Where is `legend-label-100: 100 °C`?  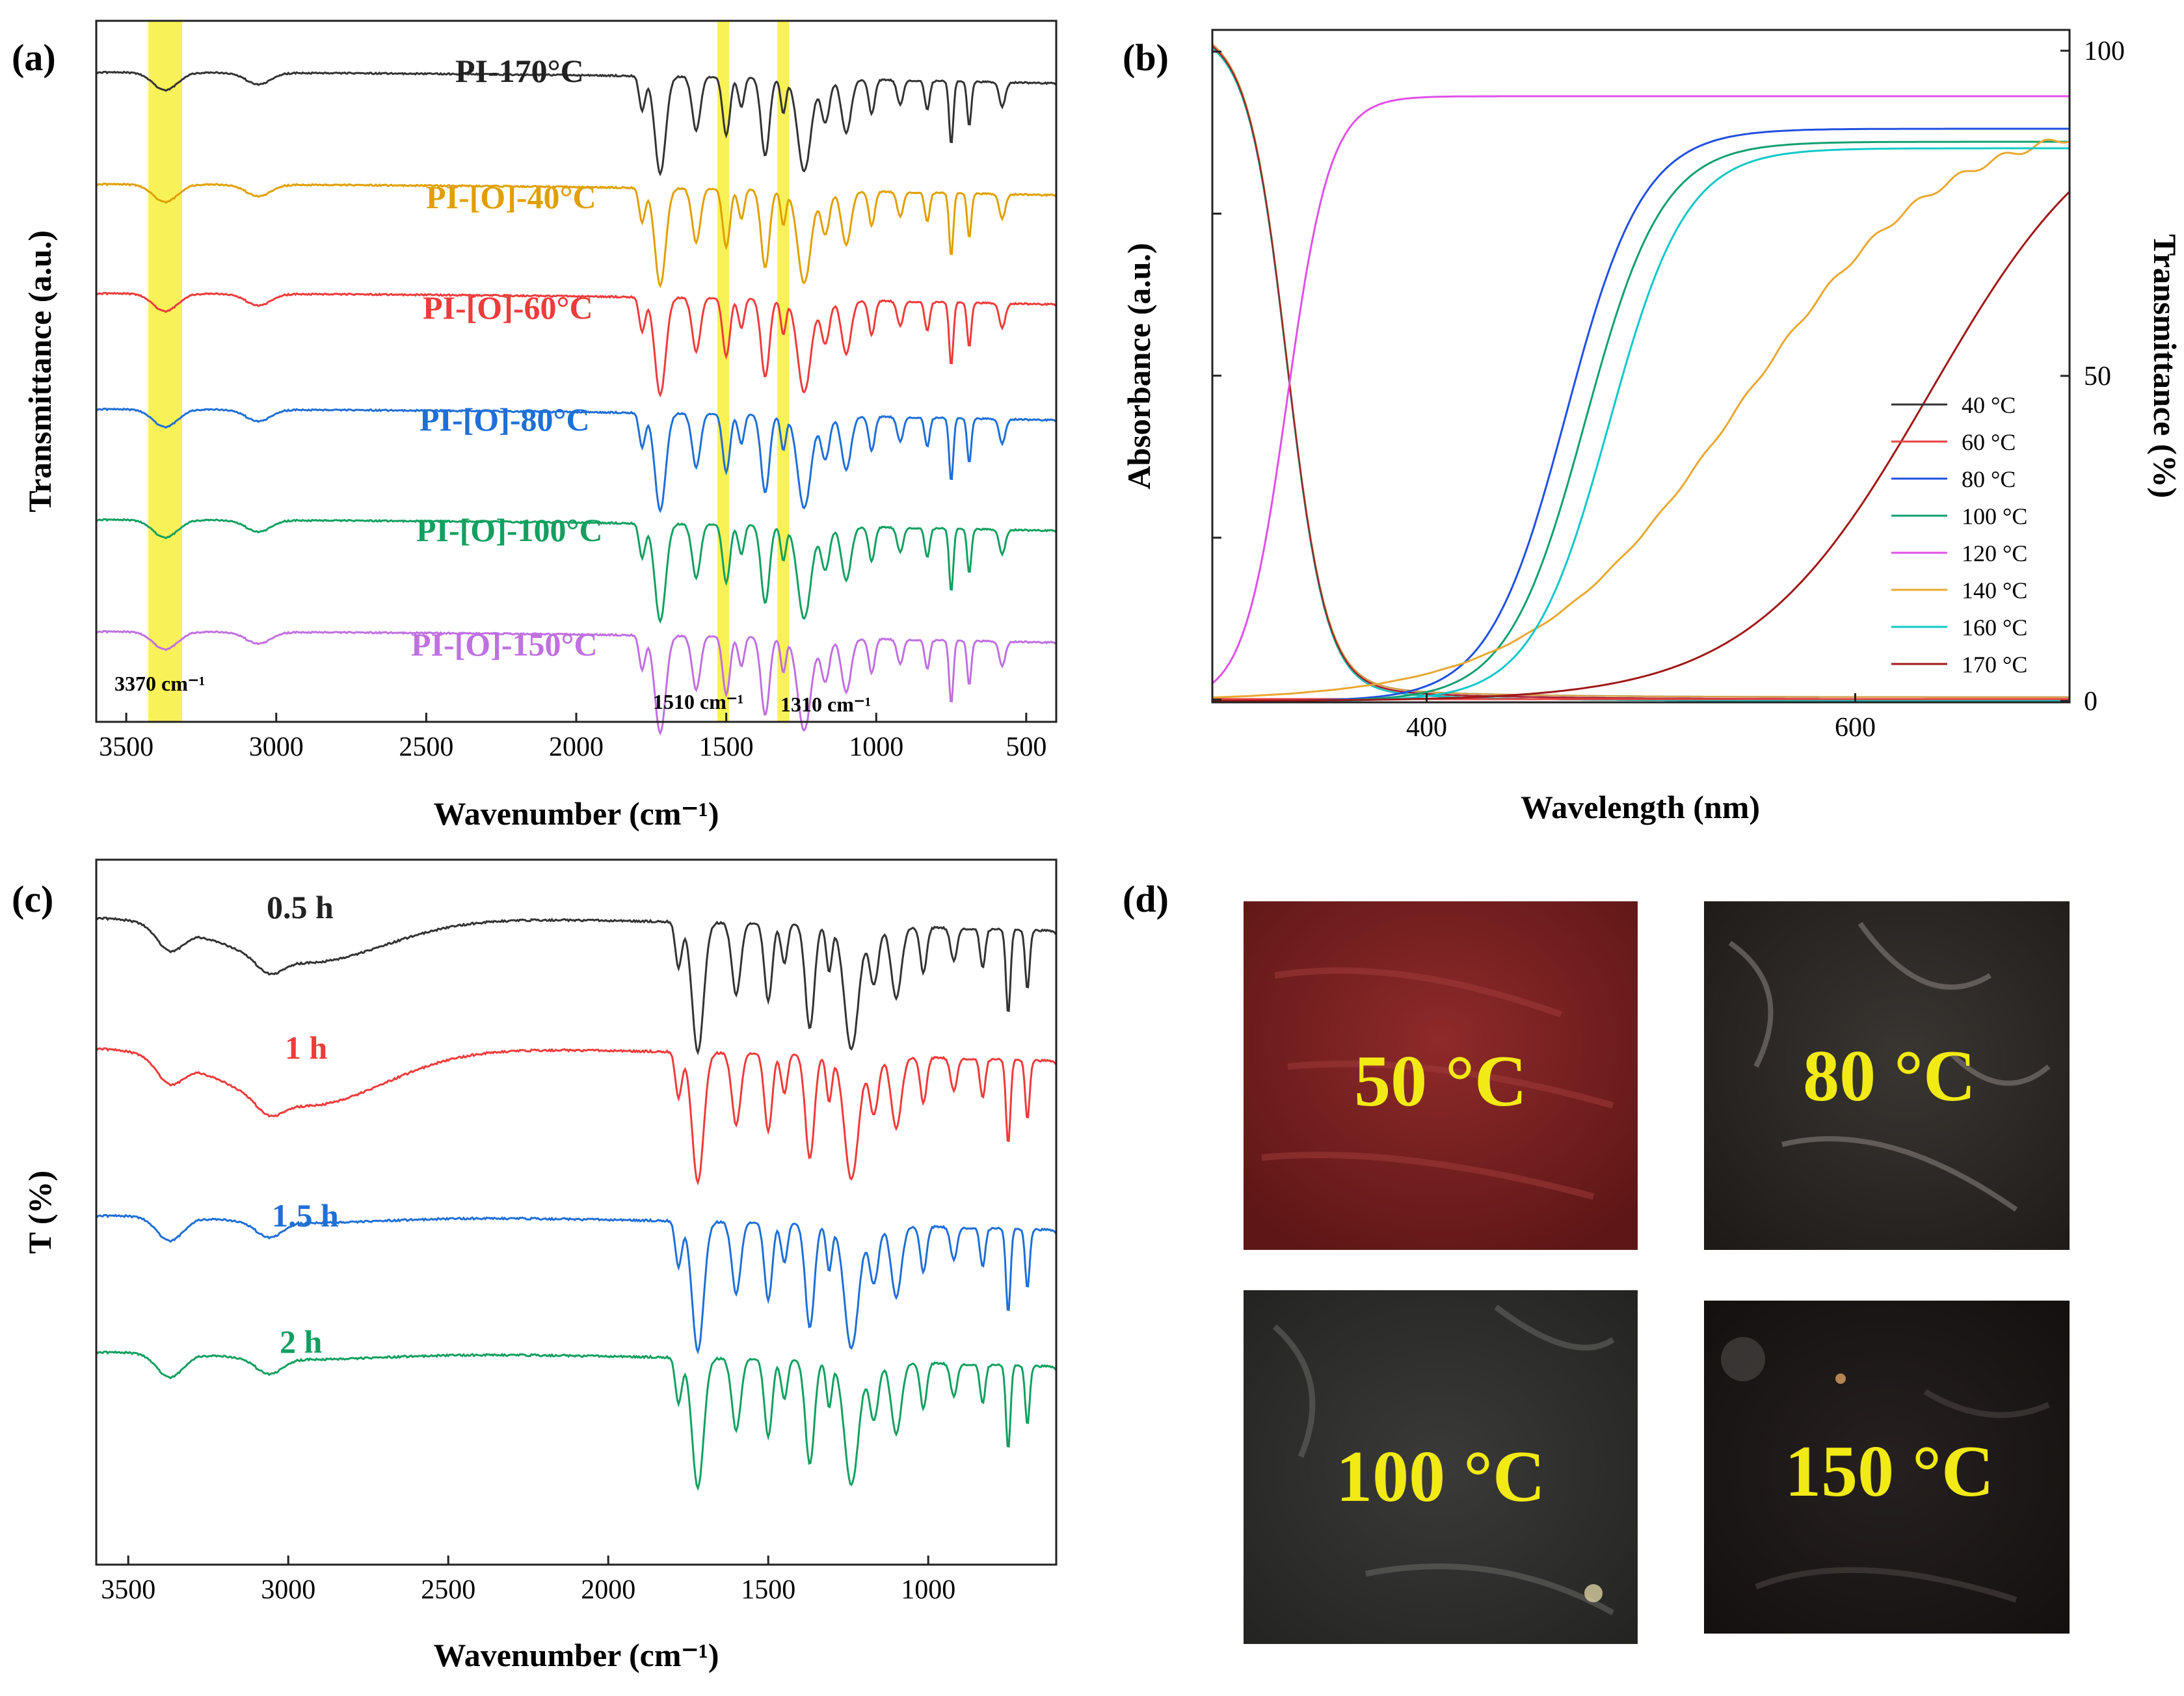
legend-label-100: 100 °C is located at coordinates (1995, 516).